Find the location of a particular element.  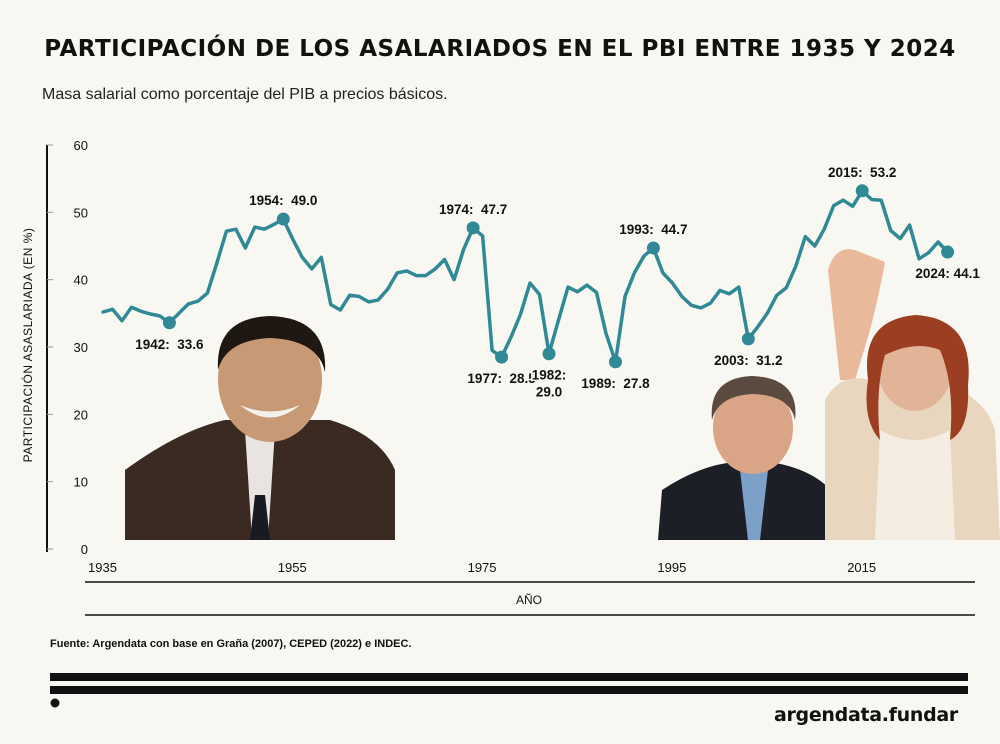

data-label-1993: 1993: 44.7 is located at coordinates (653, 229).